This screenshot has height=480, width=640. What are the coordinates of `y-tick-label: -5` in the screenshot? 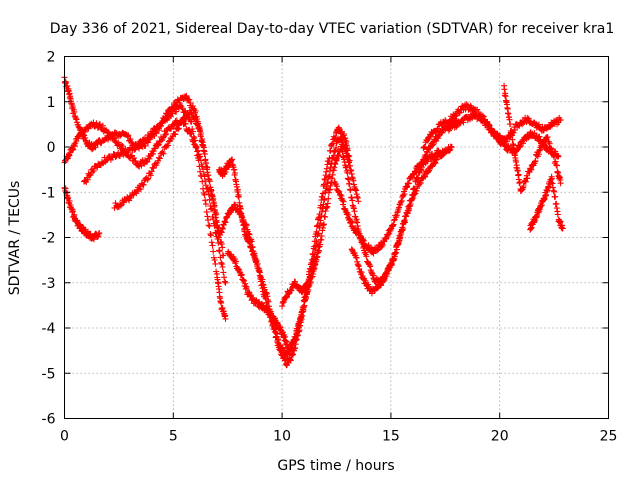 It's located at (49, 374).